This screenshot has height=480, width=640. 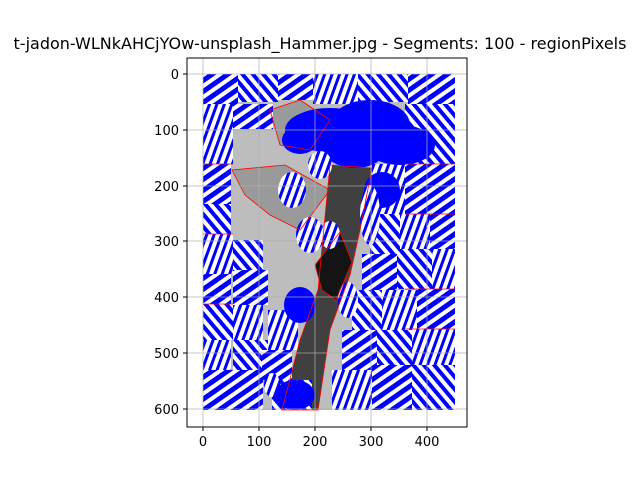 What do you see at coordinates (371, 442) in the screenshot?
I see `x-tick-label: 300` at bounding box center [371, 442].